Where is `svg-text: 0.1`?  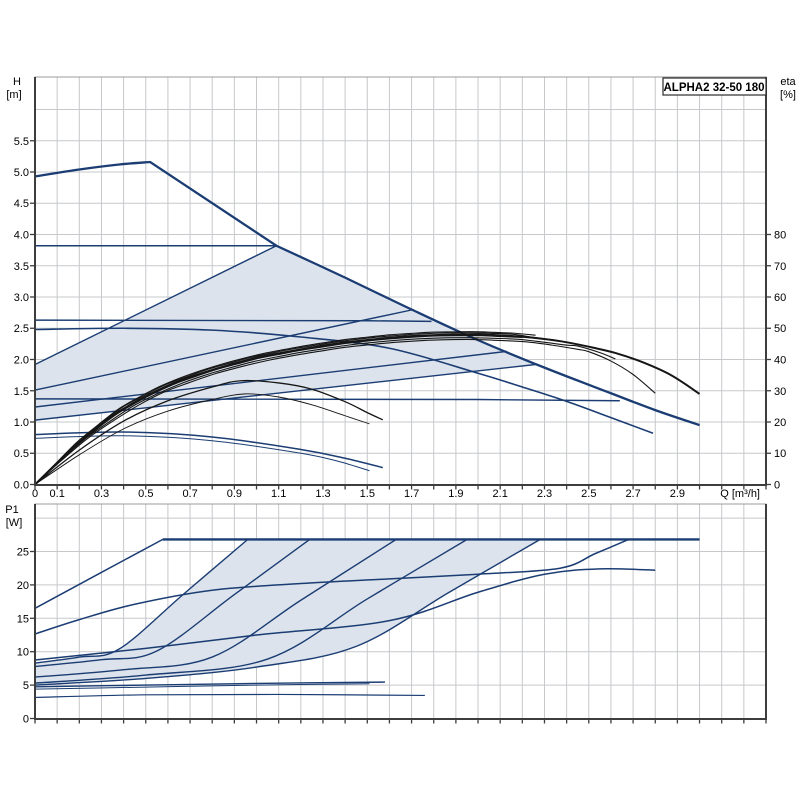 svg-text: 0.1 is located at coordinates (57, 494).